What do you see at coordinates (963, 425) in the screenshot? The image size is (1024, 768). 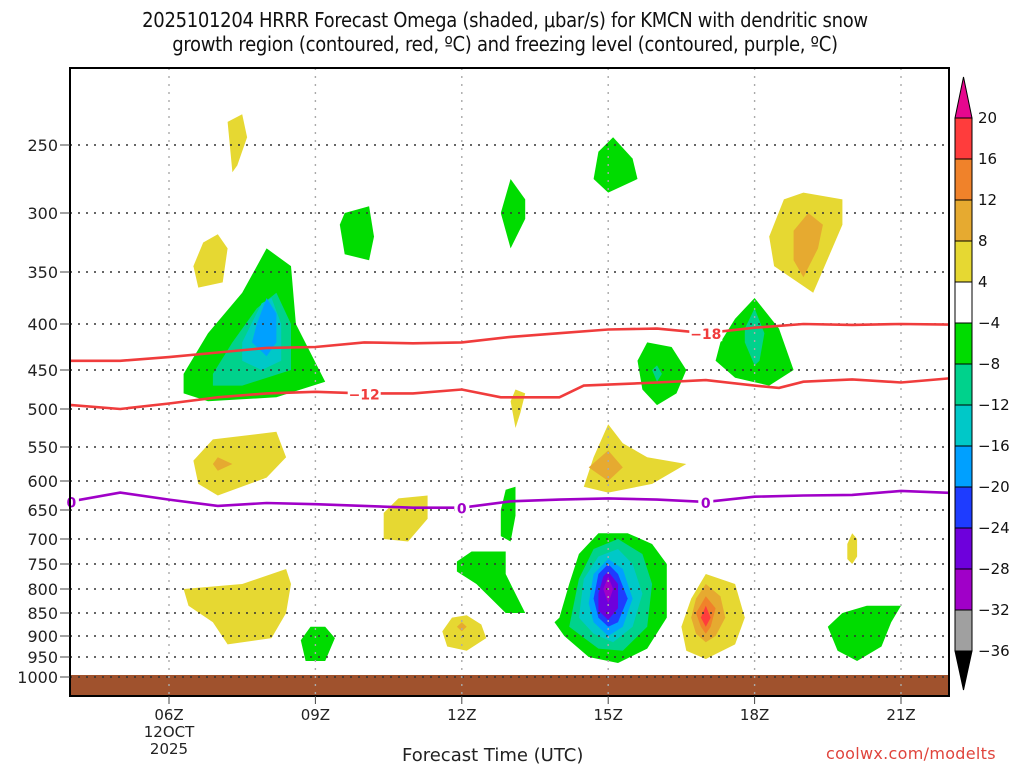 I see `colorbar-band--16-to--12` at bounding box center [963, 425].